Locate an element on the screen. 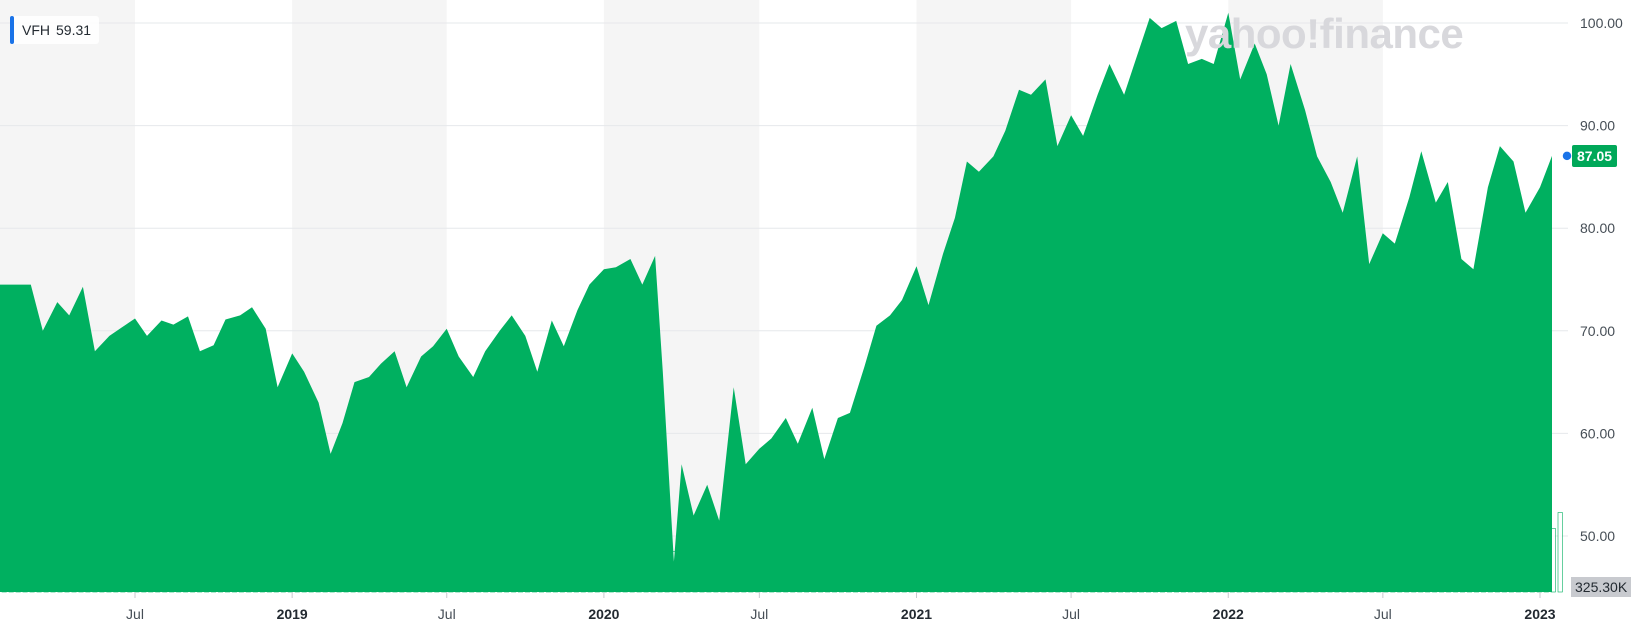 The width and height of the screenshot is (1638, 630). x-axis: Jul 2019 Jul 2020 Jul 2021 Jul 2022 Jul 2023 is located at coordinates (841, 607).